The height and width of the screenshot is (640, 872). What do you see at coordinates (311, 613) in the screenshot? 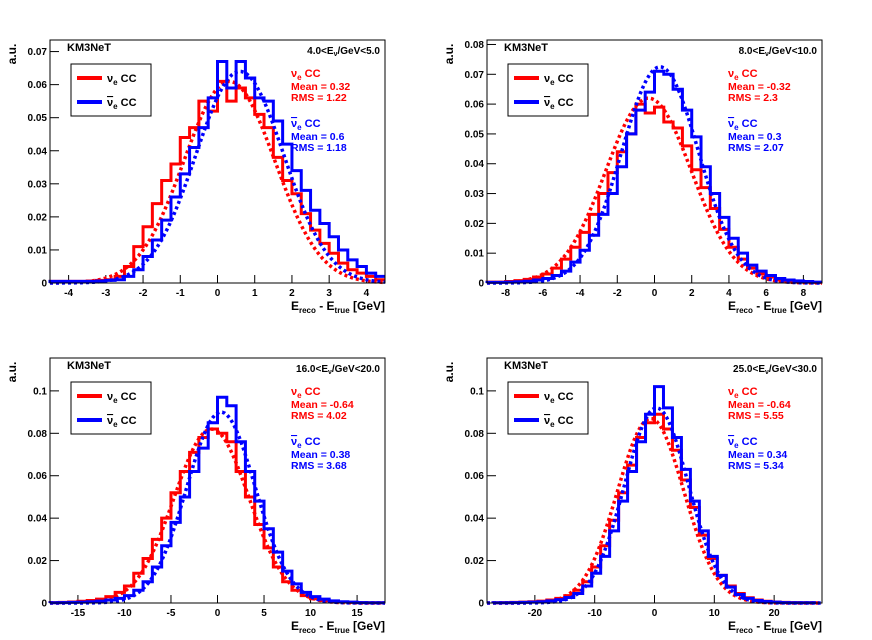
I see `x-tick-label: 10` at bounding box center [311, 613].